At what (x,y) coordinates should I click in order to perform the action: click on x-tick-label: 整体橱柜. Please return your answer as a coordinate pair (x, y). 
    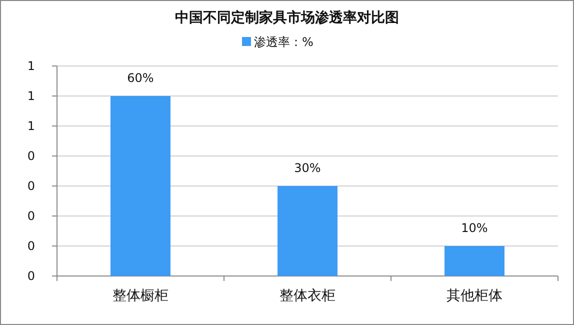
    Looking at the image, I should click on (140, 296).